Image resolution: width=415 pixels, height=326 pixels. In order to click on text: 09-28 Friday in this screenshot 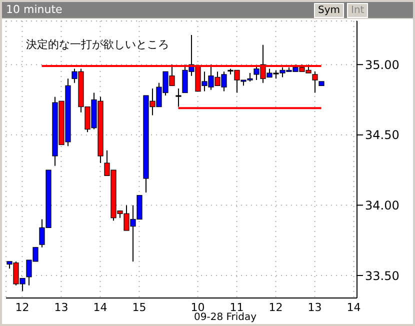, I will do `click(225, 317)`.